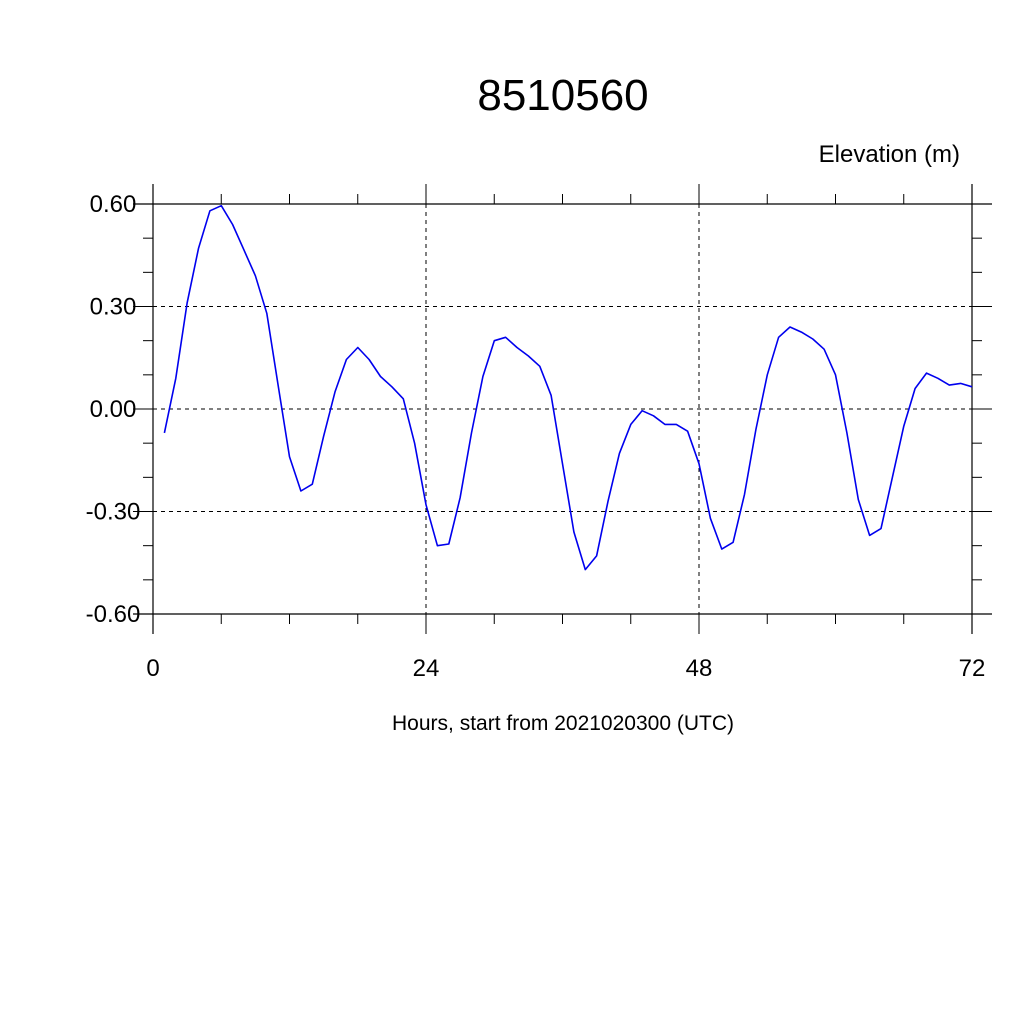 The height and width of the screenshot is (1024, 1024). Describe the element at coordinates (113, 512) in the screenshot. I see `y-tick-label: -0.30` at that location.